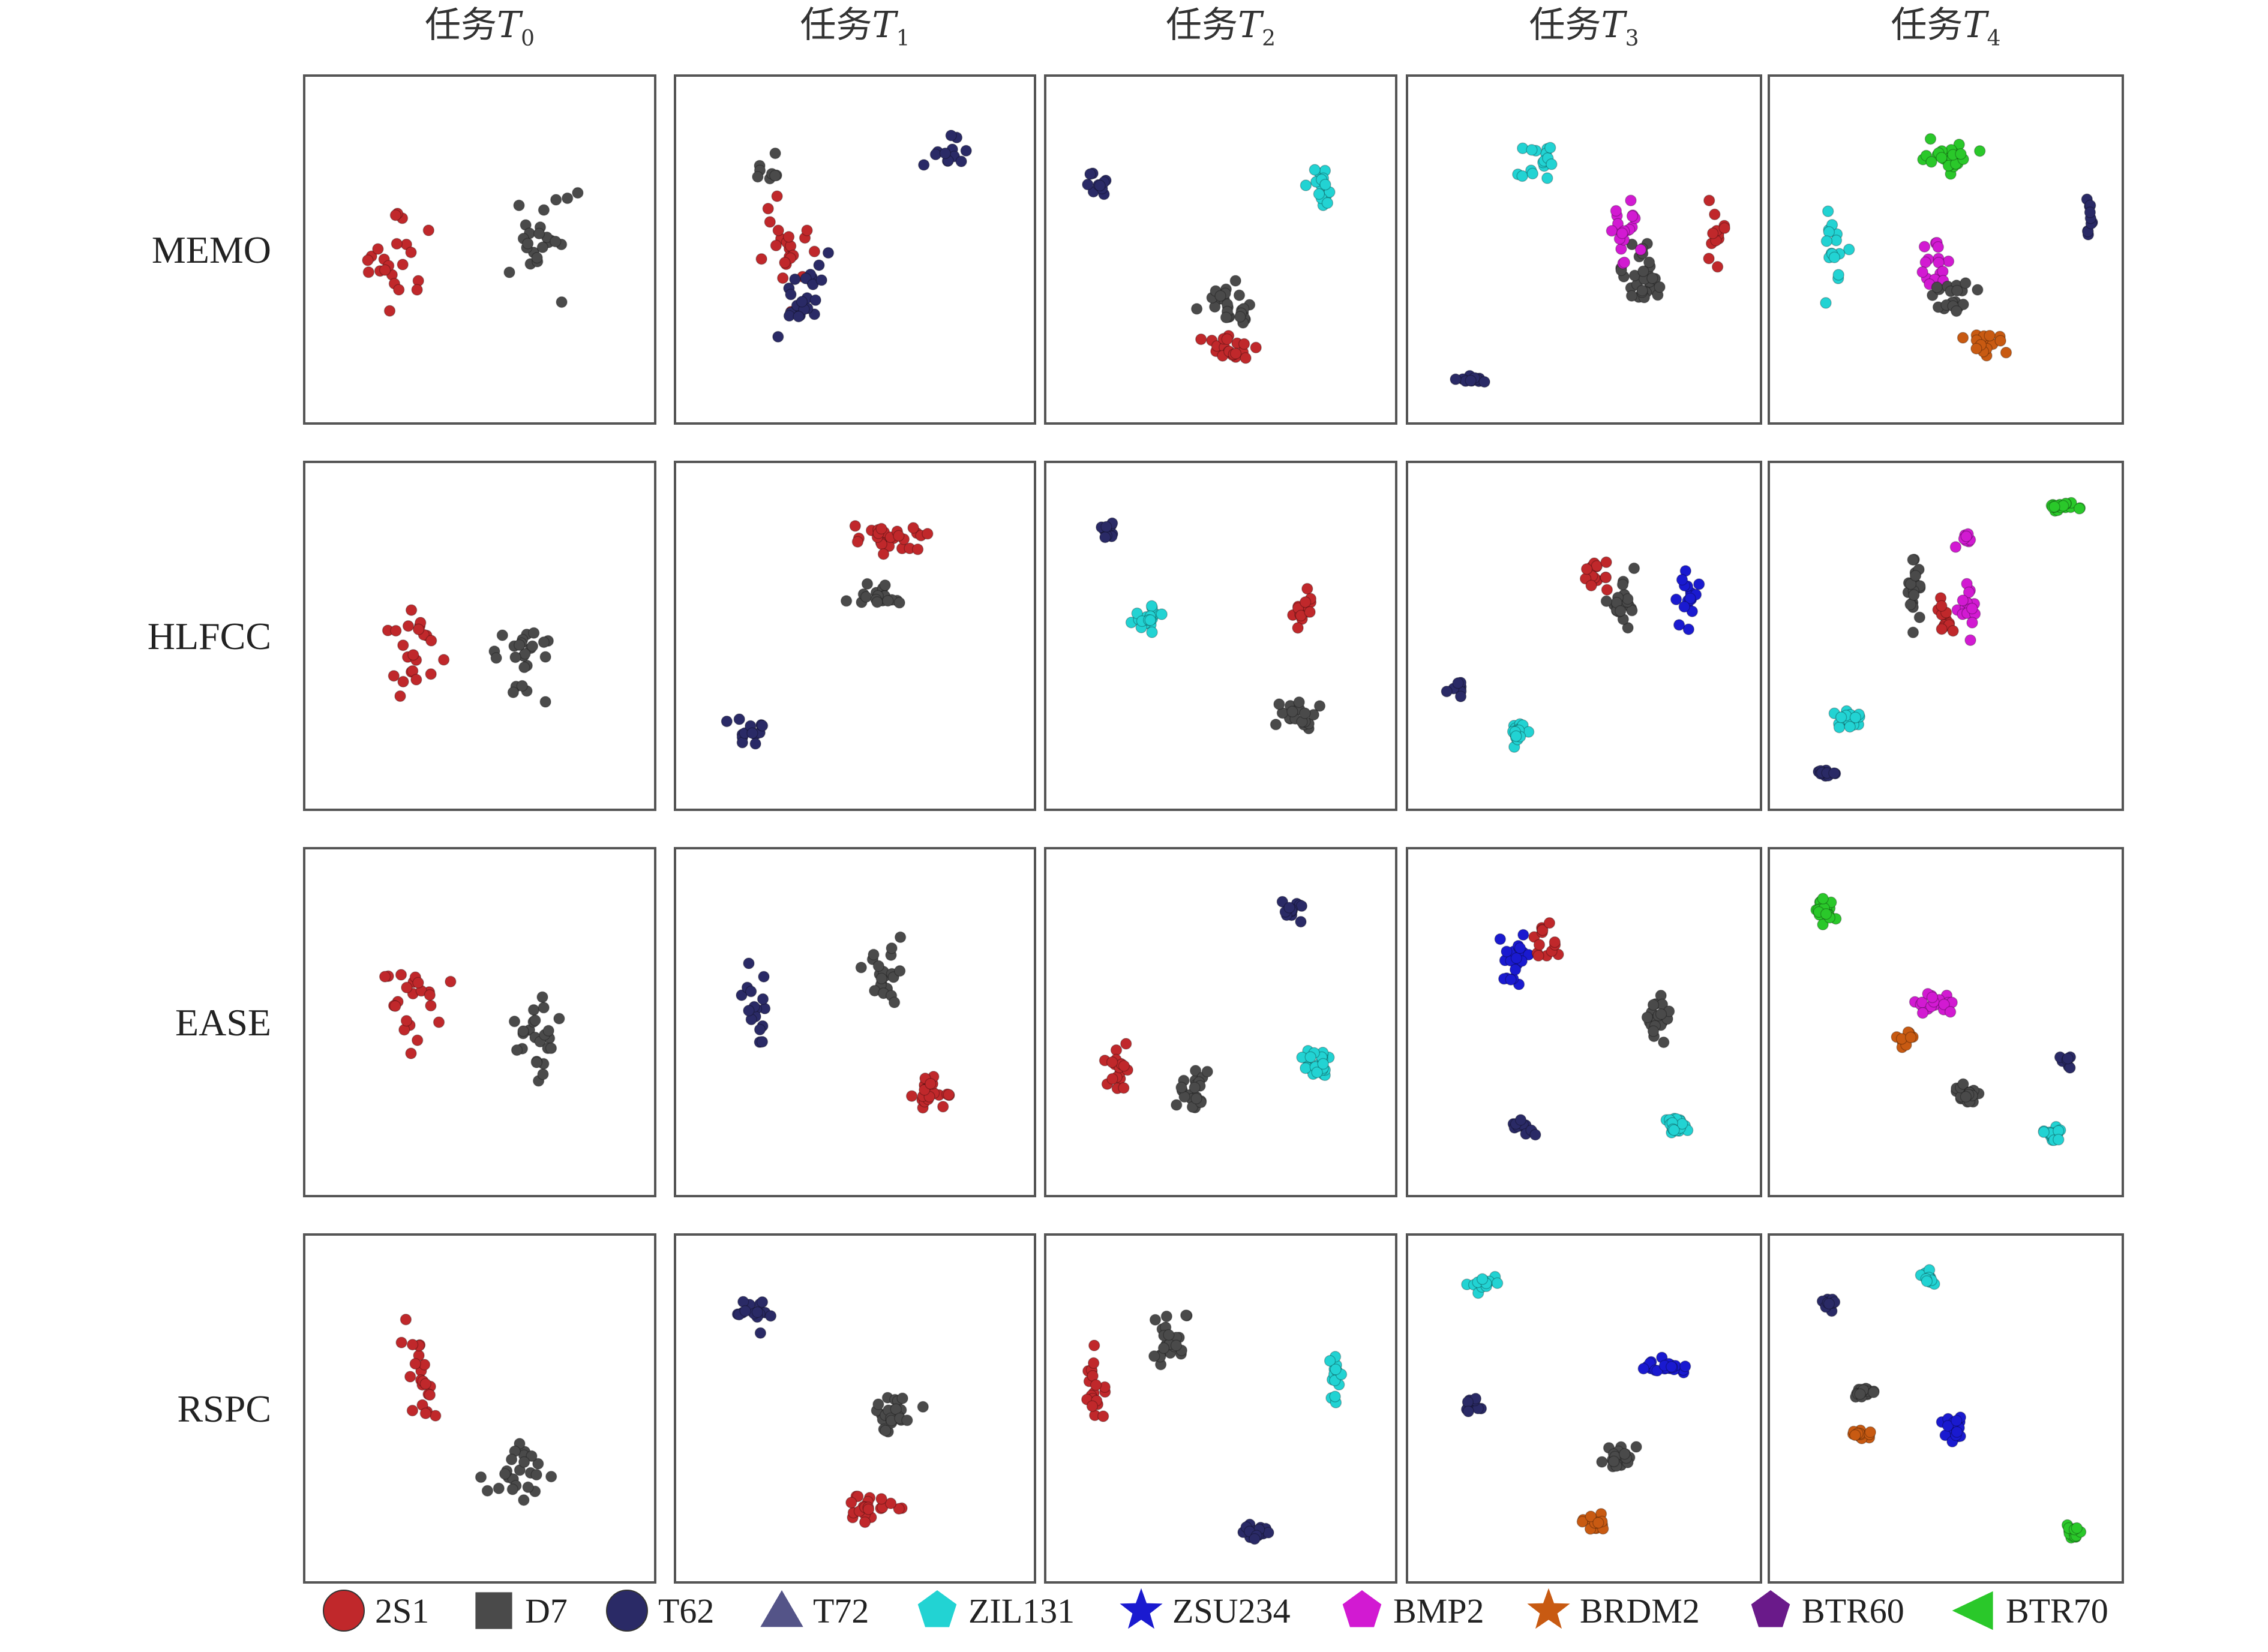 This screenshot has width=2268, height=1652. Describe the element at coordinates (1548, 1608) in the screenshot. I see `star-marker-icon` at that location.